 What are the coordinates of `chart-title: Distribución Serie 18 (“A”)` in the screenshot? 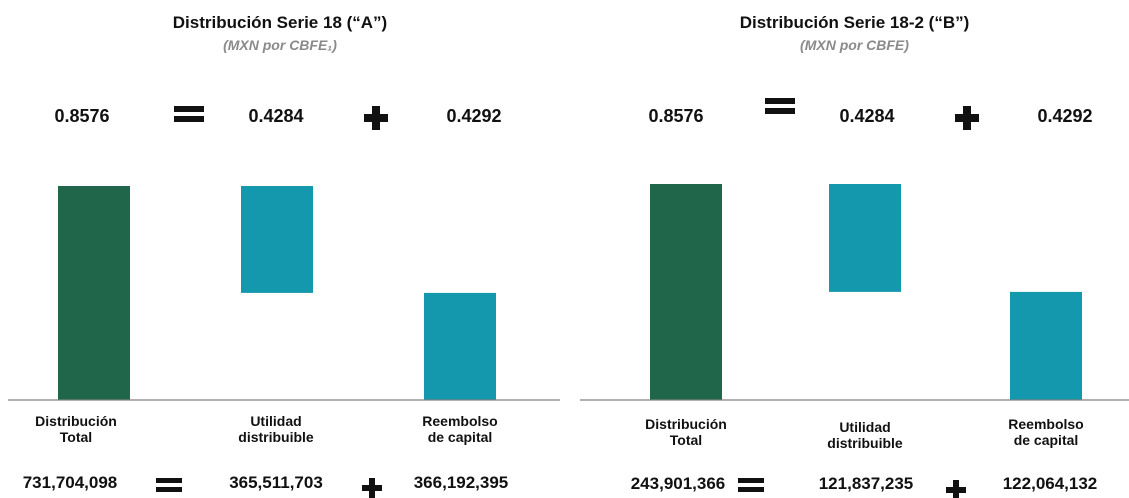 It's located at (280, 22).